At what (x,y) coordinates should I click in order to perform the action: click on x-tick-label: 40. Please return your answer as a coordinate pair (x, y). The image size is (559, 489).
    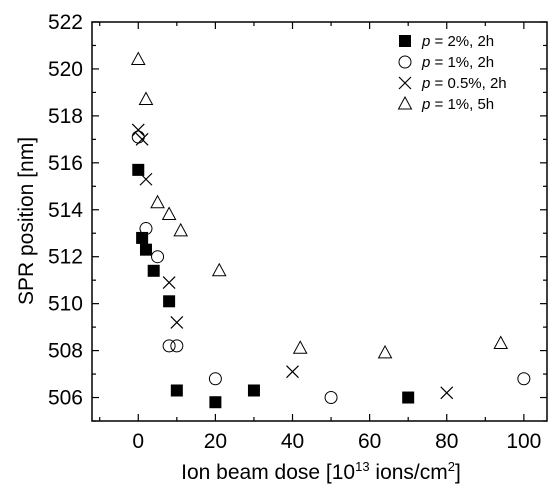
    Looking at the image, I should click on (292, 441).